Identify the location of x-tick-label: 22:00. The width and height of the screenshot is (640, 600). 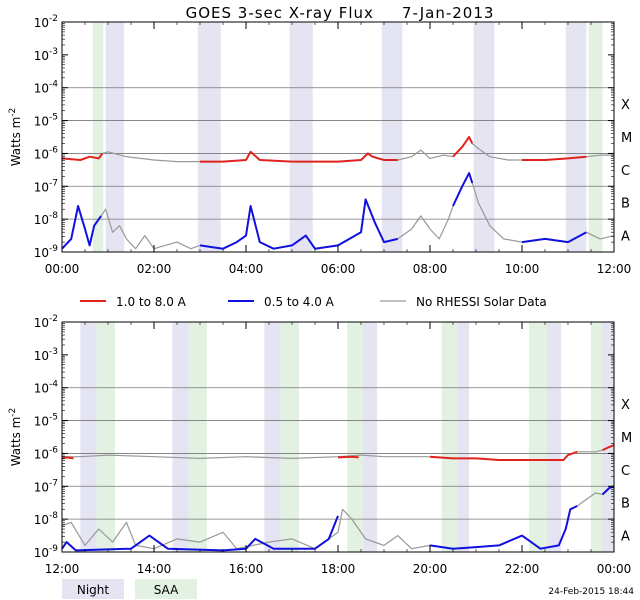
(522, 569).